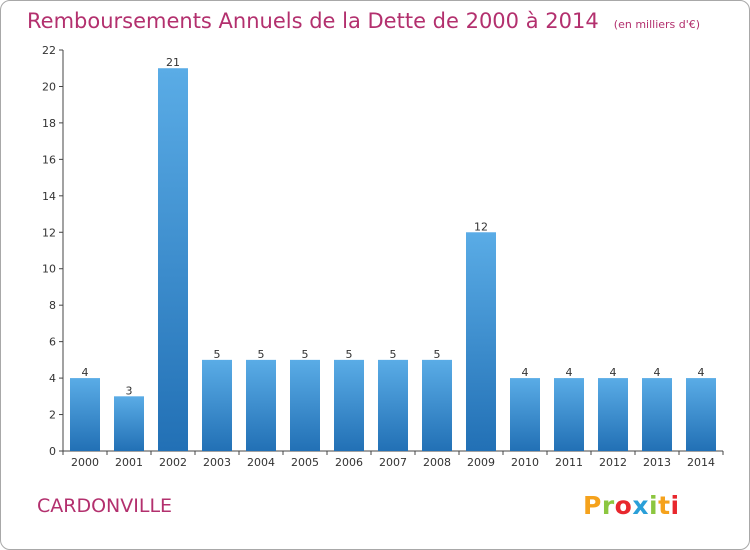 Image resolution: width=750 pixels, height=550 pixels. What do you see at coordinates (49, 50) in the screenshot?
I see `y-tick-label: 22` at bounding box center [49, 50].